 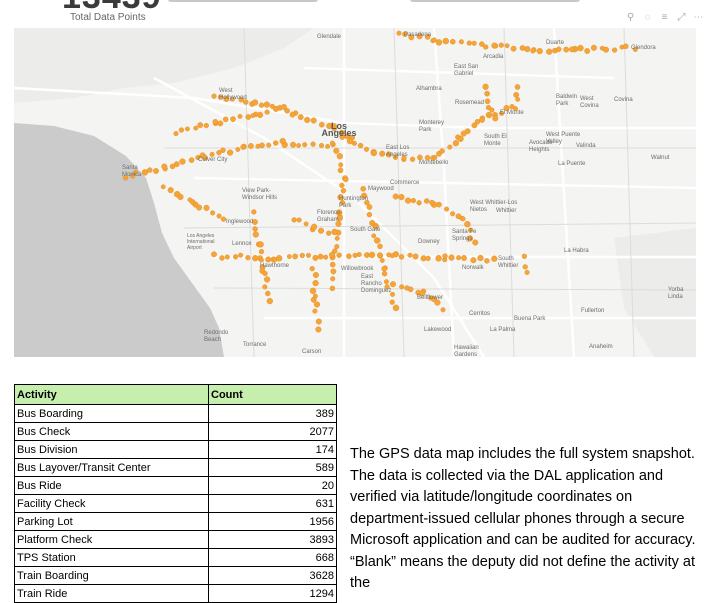 I want to click on blurred-header, so click(x=495, y=1).